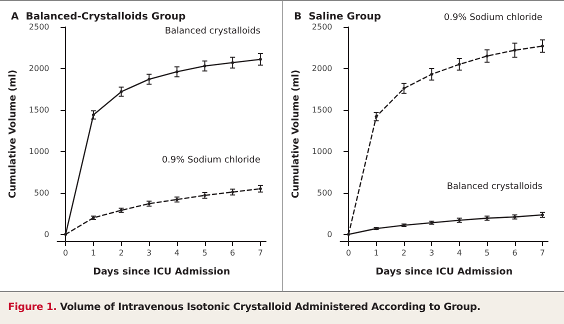 This screenshot has height=324, width=564. What do you see at coordinates (98, 17) in the screenshot?
I see `chart-title: A Balanced-Crystalloids Group` at bounding box center [98, 17].